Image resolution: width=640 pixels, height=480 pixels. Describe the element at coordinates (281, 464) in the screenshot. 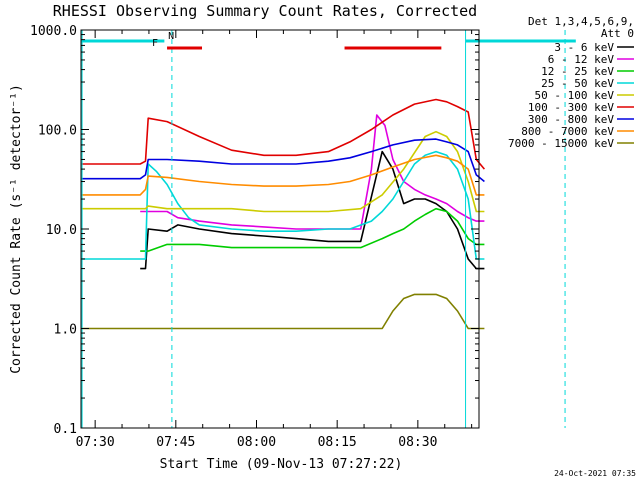

I see `x-axis-label: Start Time (09-Nov-13 07:27:22)` at that location.